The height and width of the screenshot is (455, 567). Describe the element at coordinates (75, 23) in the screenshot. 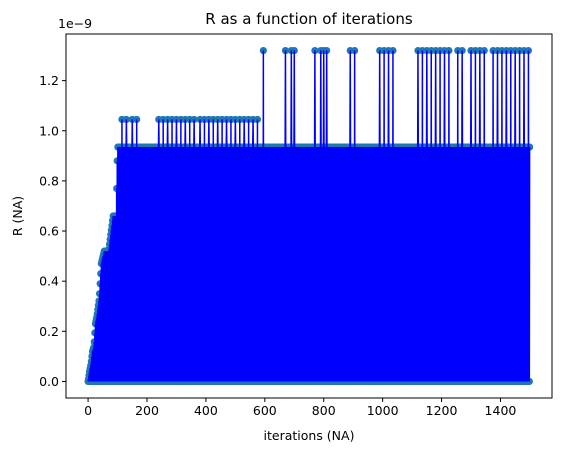

I see `y-offset-label: 1e−9` at that location.